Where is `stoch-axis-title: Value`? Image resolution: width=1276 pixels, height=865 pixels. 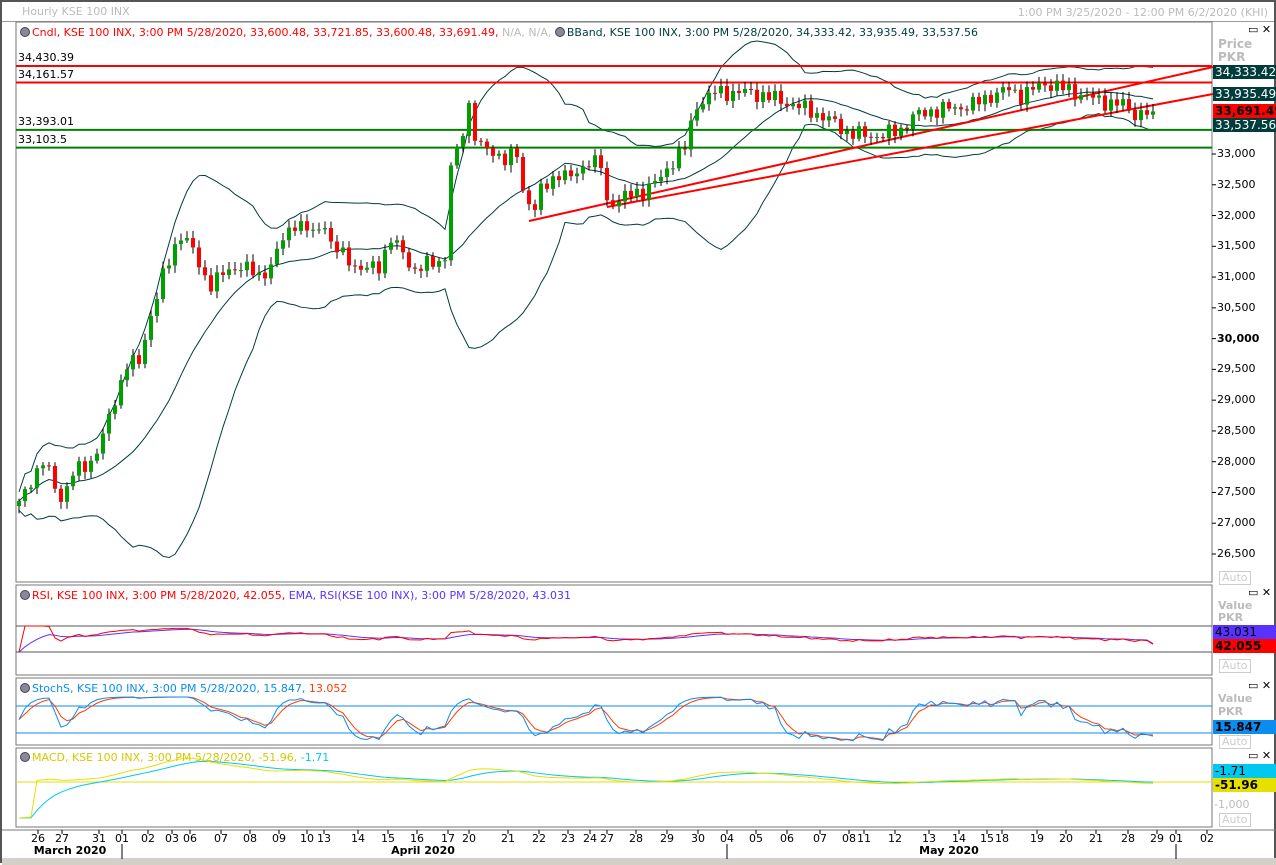 stoch-axis-title: Value is located at coordinates (1235, 698).